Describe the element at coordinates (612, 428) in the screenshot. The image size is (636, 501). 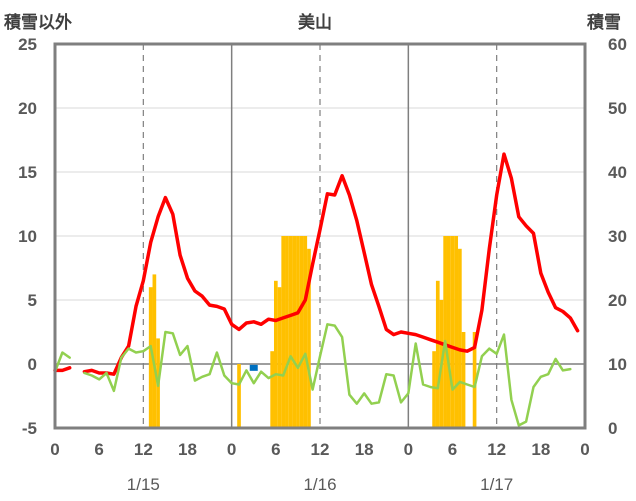
I see `right-axis-tick-label: 0` at that location.